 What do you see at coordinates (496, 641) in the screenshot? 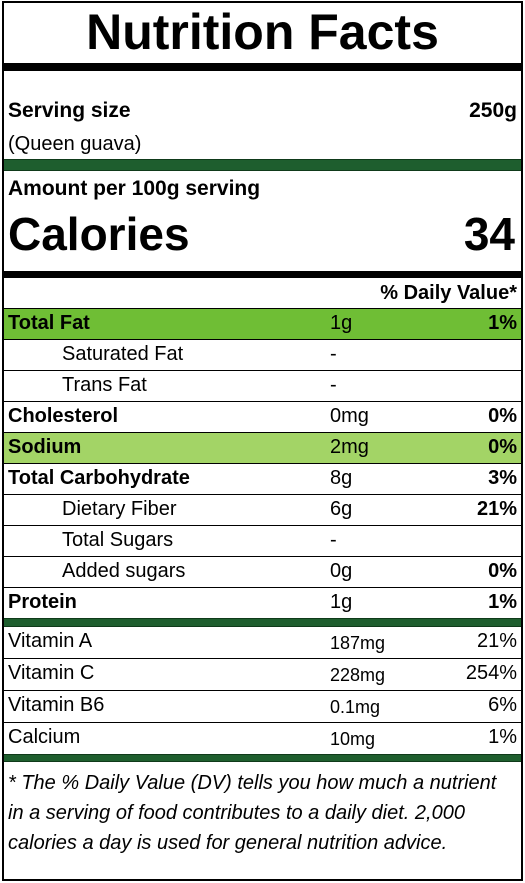
I see `vitamin-dv: 21%` at bounding box center [496, 641].